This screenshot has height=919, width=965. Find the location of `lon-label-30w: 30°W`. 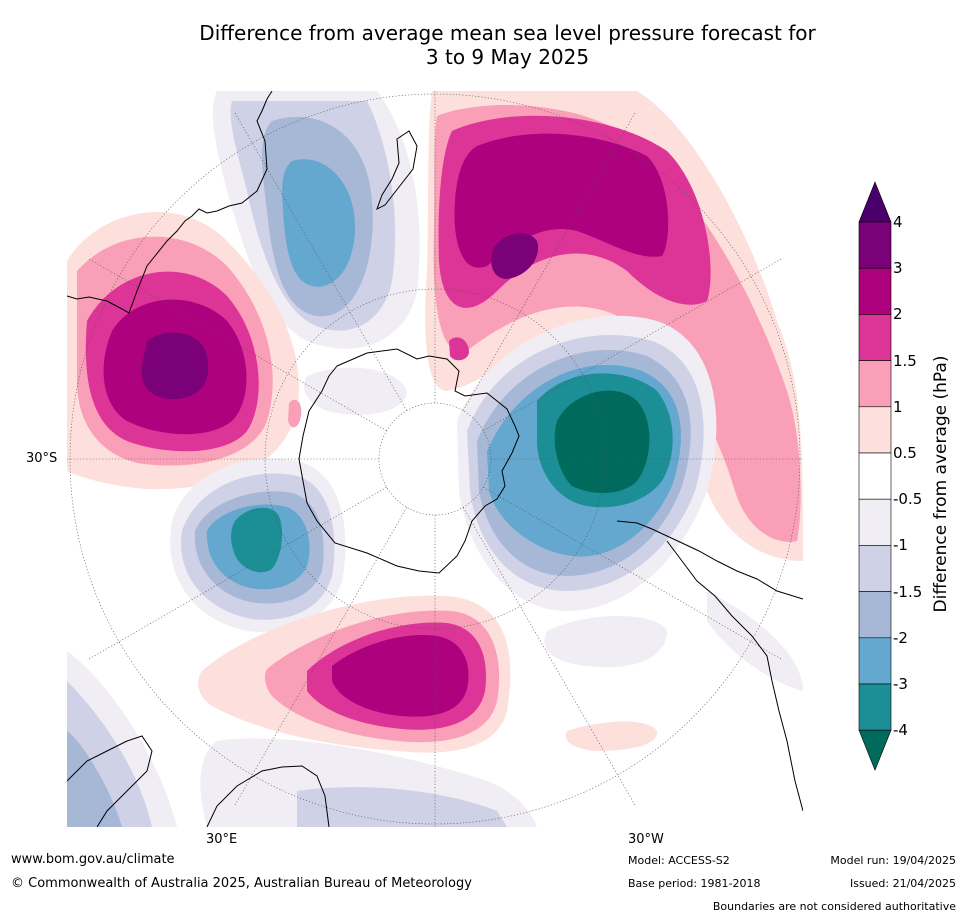

lon-label-30w: 30°W is located at coordinates (646, 839).